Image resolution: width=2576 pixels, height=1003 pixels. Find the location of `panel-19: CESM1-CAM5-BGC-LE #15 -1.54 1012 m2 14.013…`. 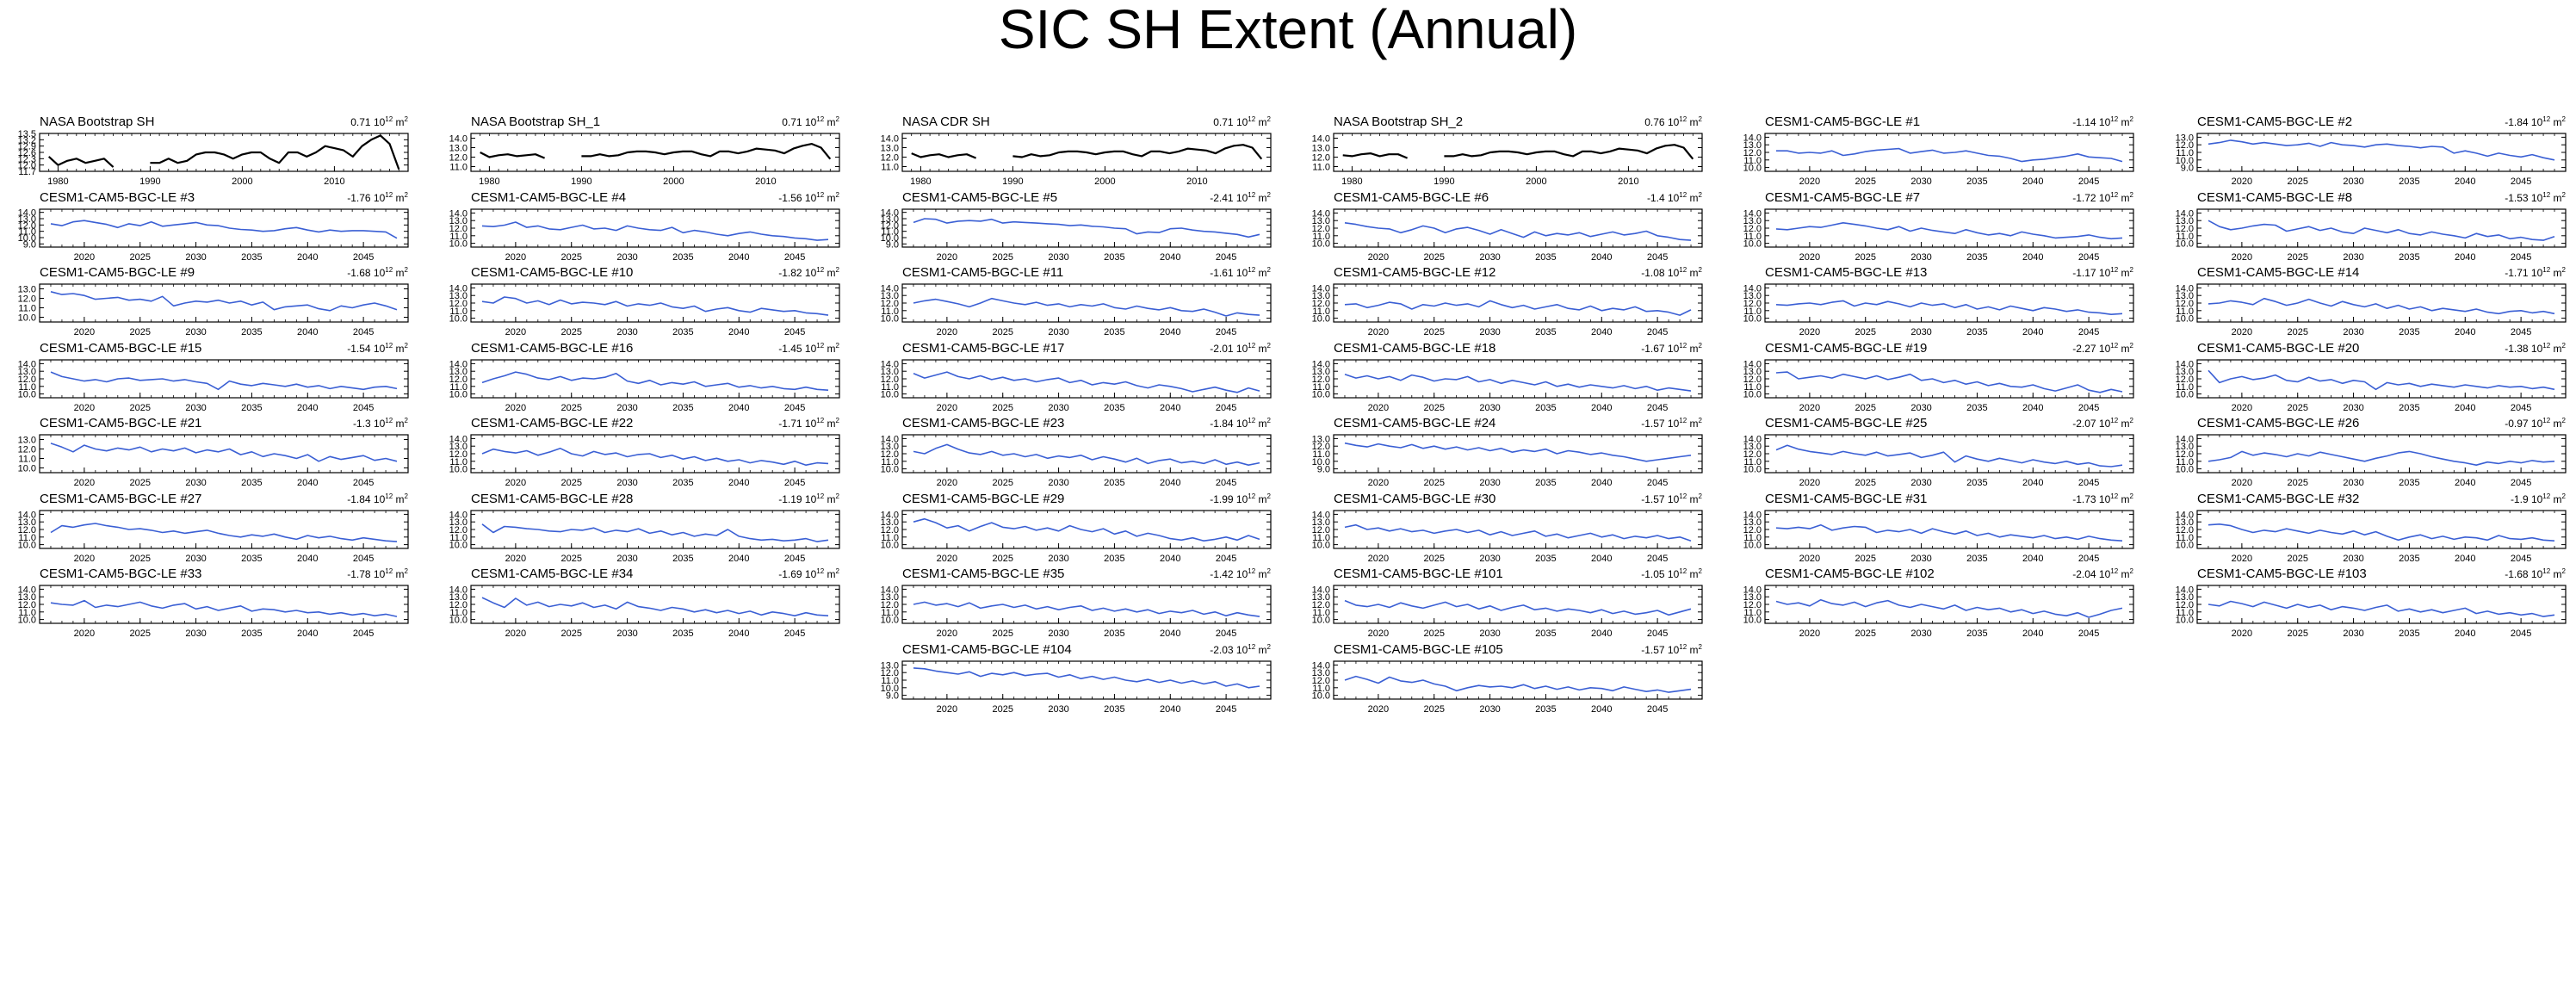

panel-19: CESM1-CAM5-BGC-LE #15 -1.54 1012 m2 14.013… is located at coordinates (214, 377).